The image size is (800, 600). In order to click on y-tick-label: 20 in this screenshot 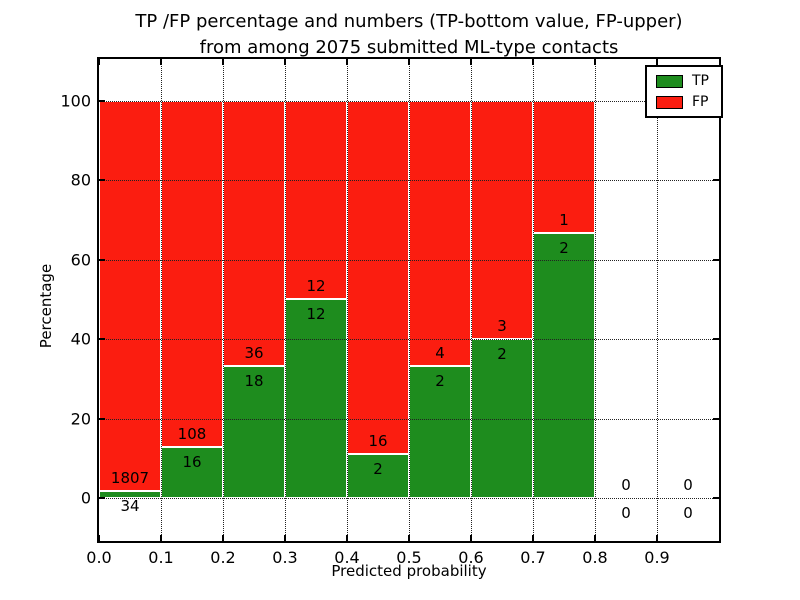, I will do `click(80, 419)`.